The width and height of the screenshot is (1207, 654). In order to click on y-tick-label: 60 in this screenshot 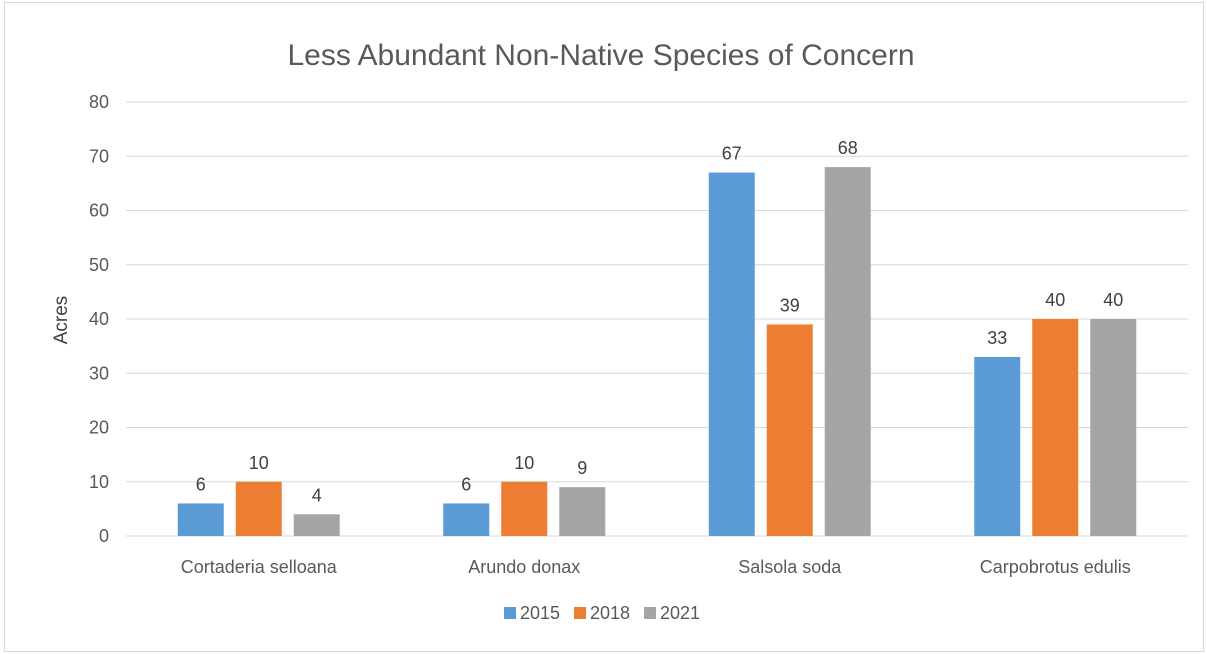, I will do `click(99, 211)`.